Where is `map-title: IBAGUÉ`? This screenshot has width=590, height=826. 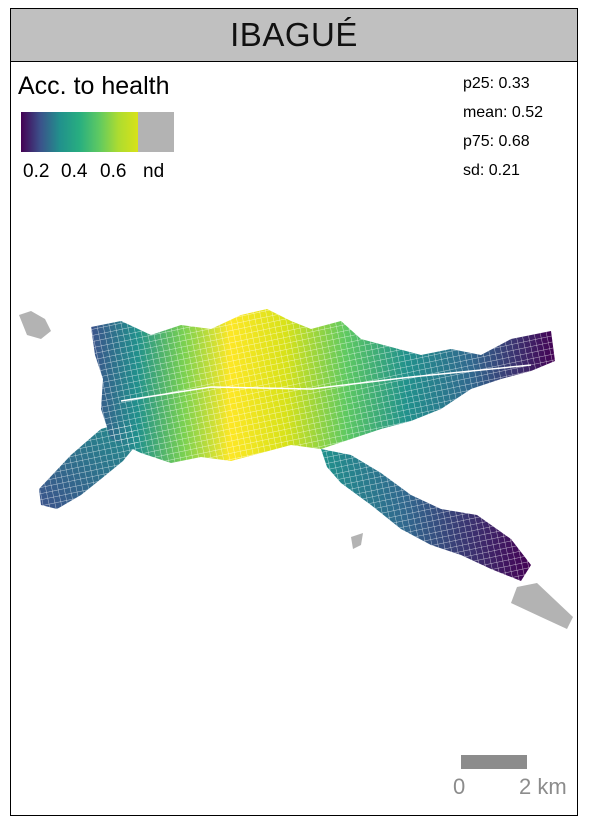
map-title: IBAGUÉ is located at coordinates (294, 34).